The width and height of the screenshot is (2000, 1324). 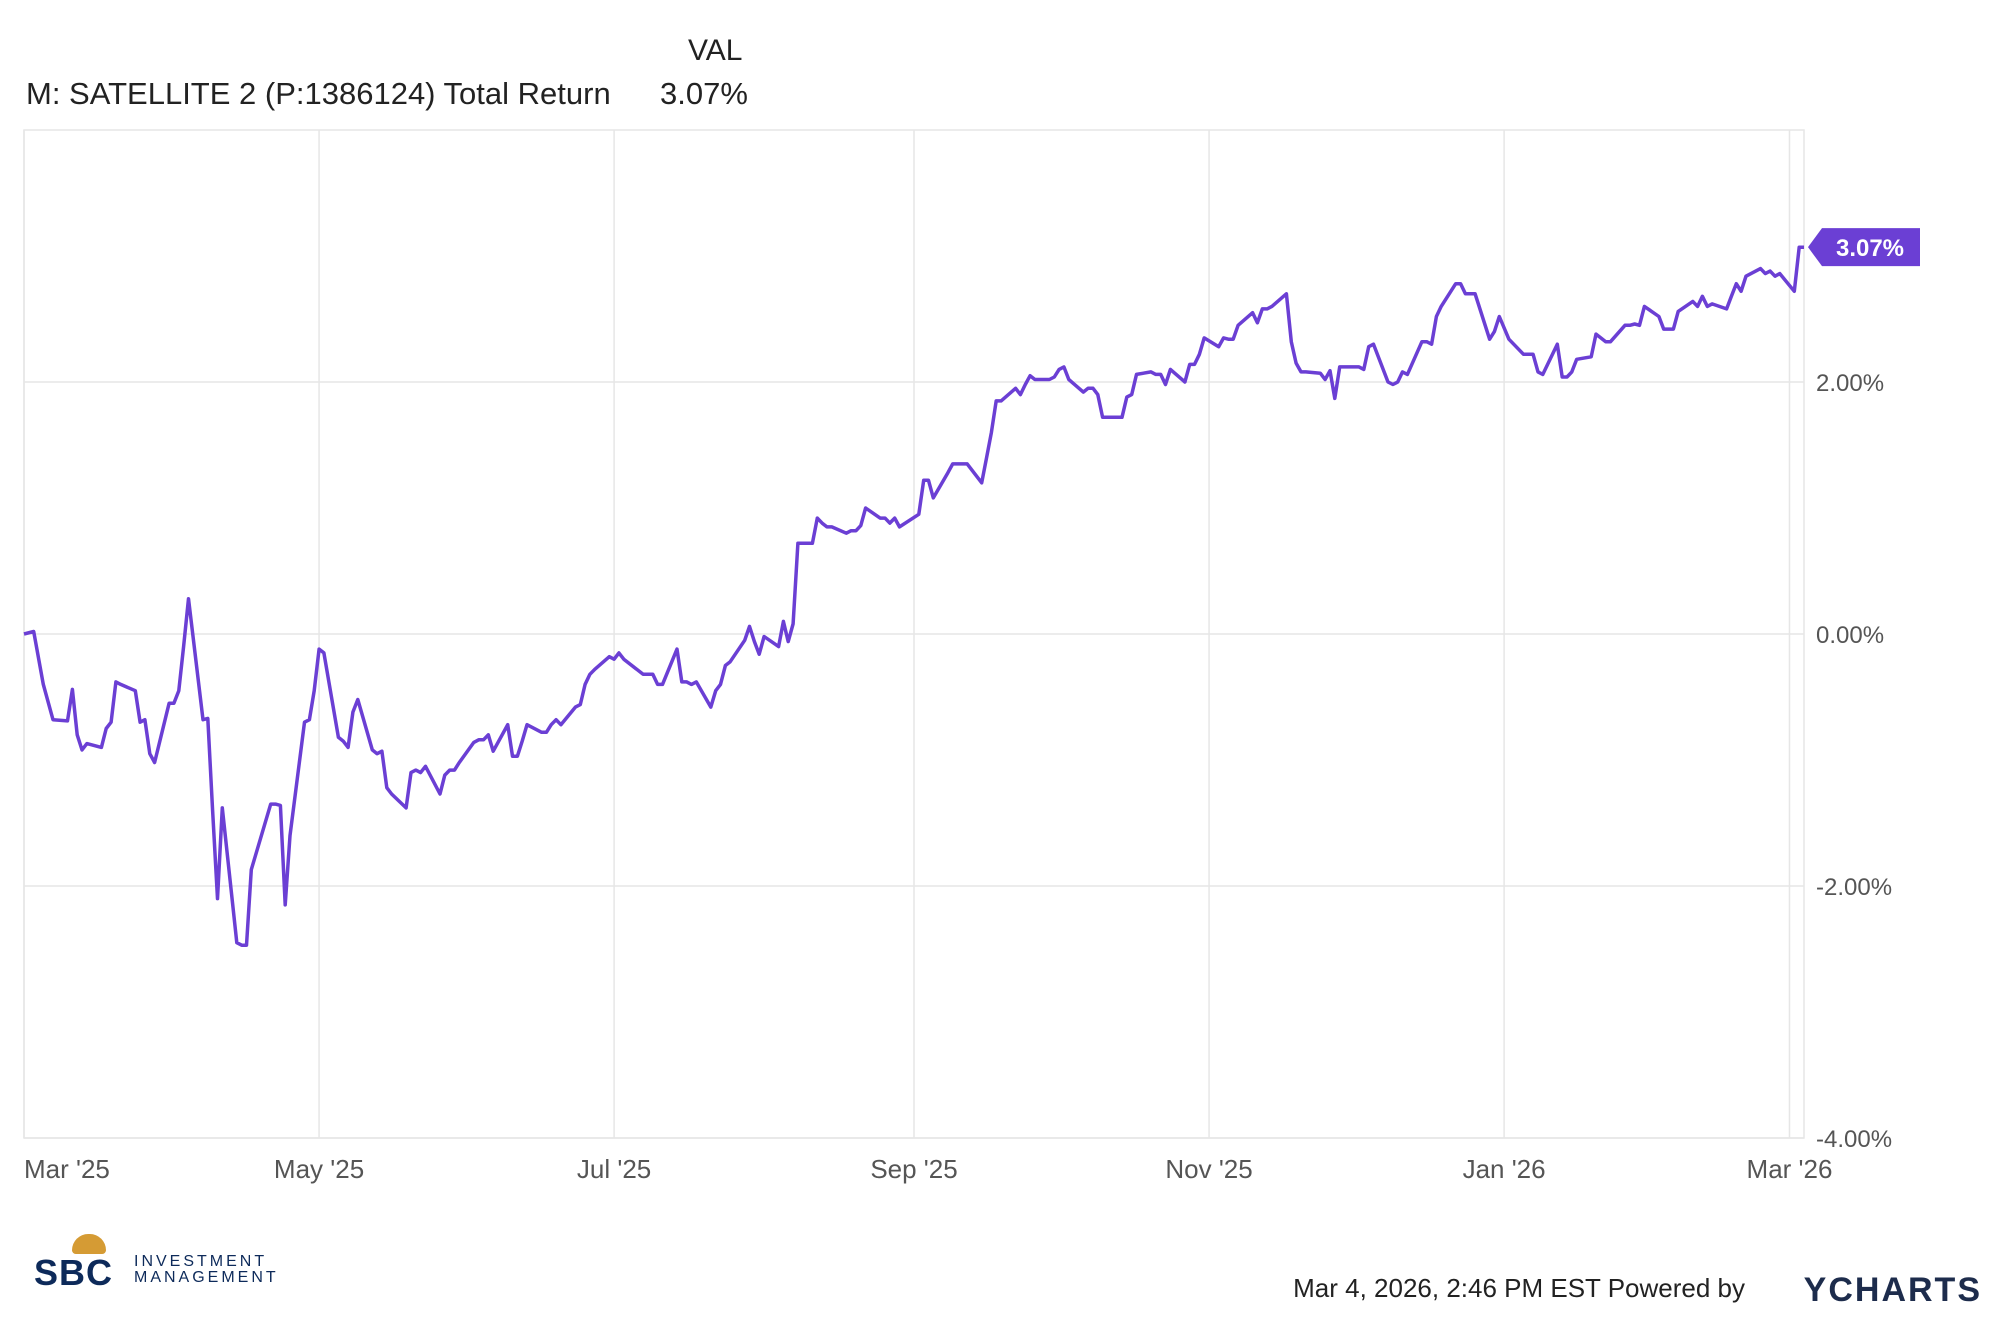 I want to click on ycharts-logo: YCHARTS, so click(x=1892, y=1290).